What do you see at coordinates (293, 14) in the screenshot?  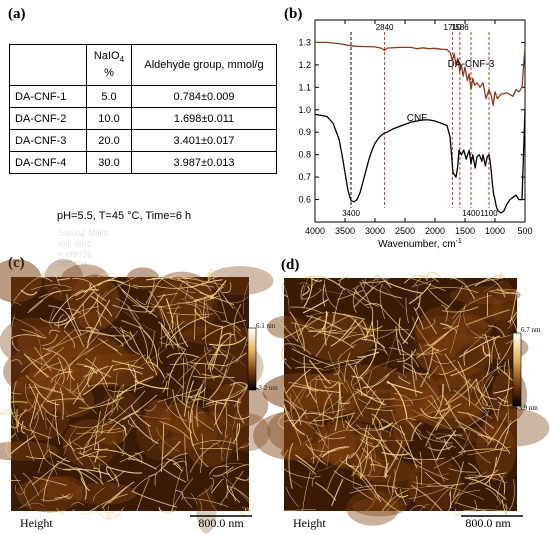 I see `panel-label-b: (b)` at bounding box center [293, 14].